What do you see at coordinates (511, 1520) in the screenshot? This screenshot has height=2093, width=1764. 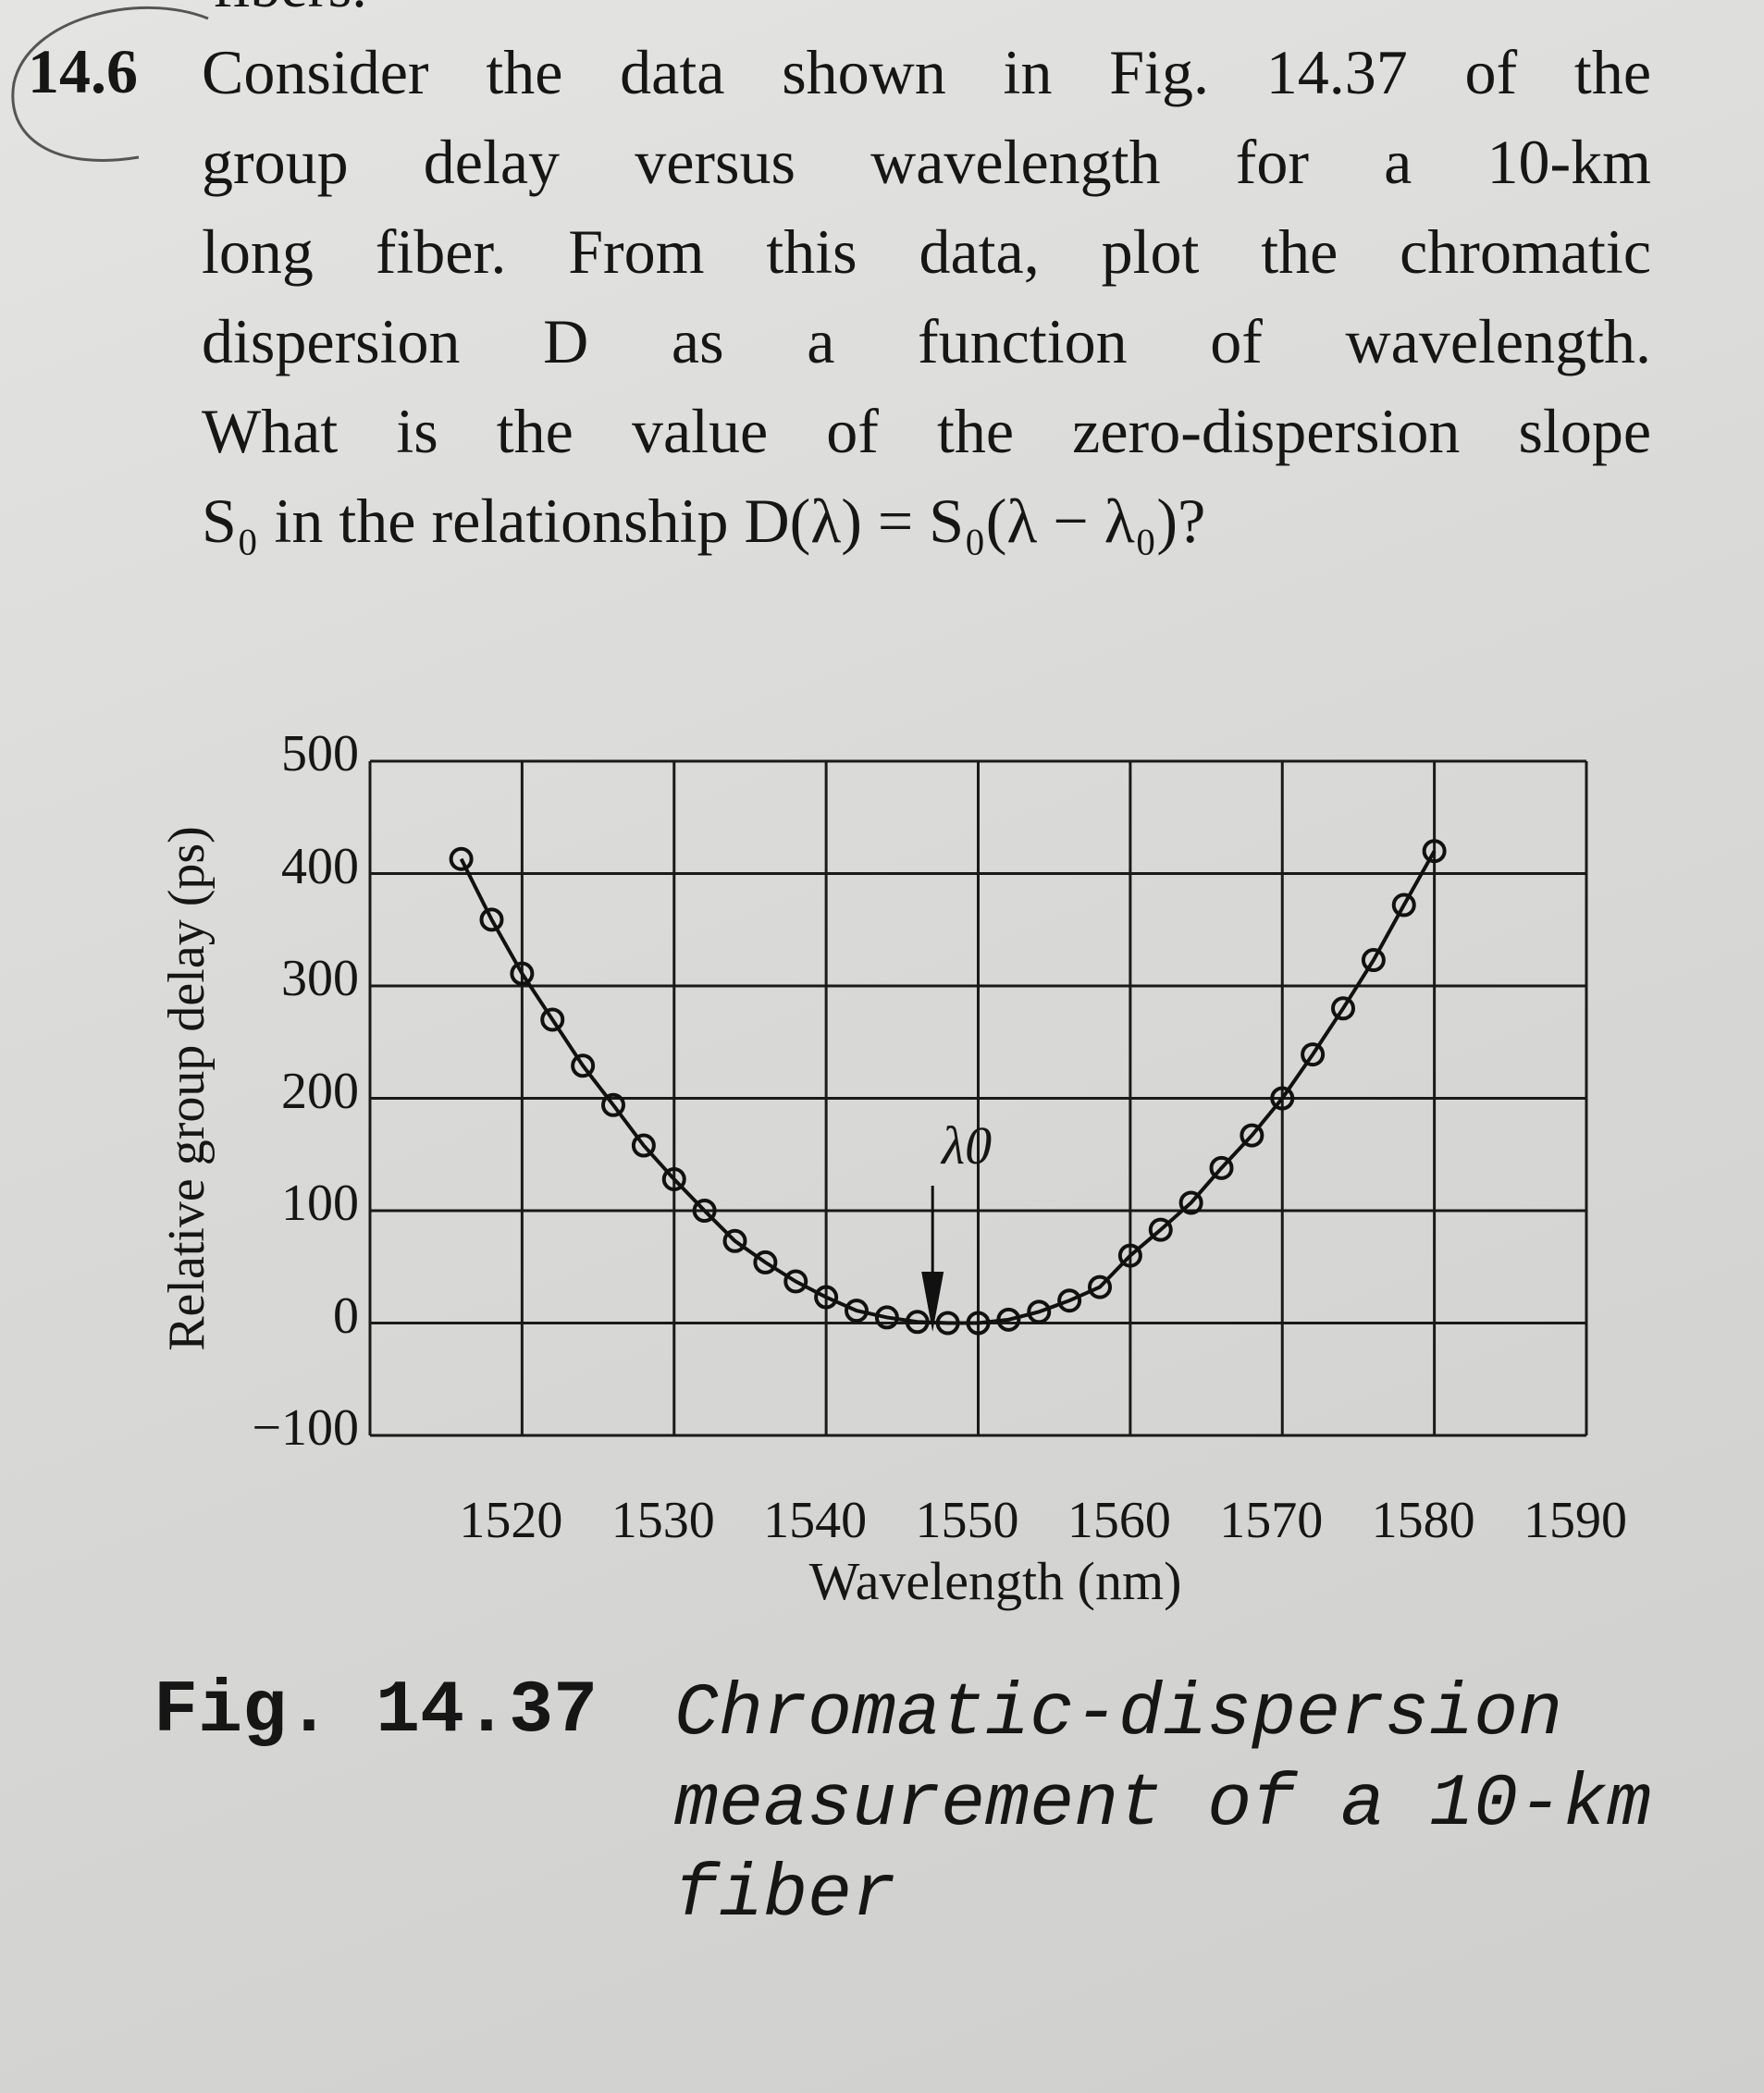 I see `x-tick-label: 1520` at bounding box center [511, 1520].